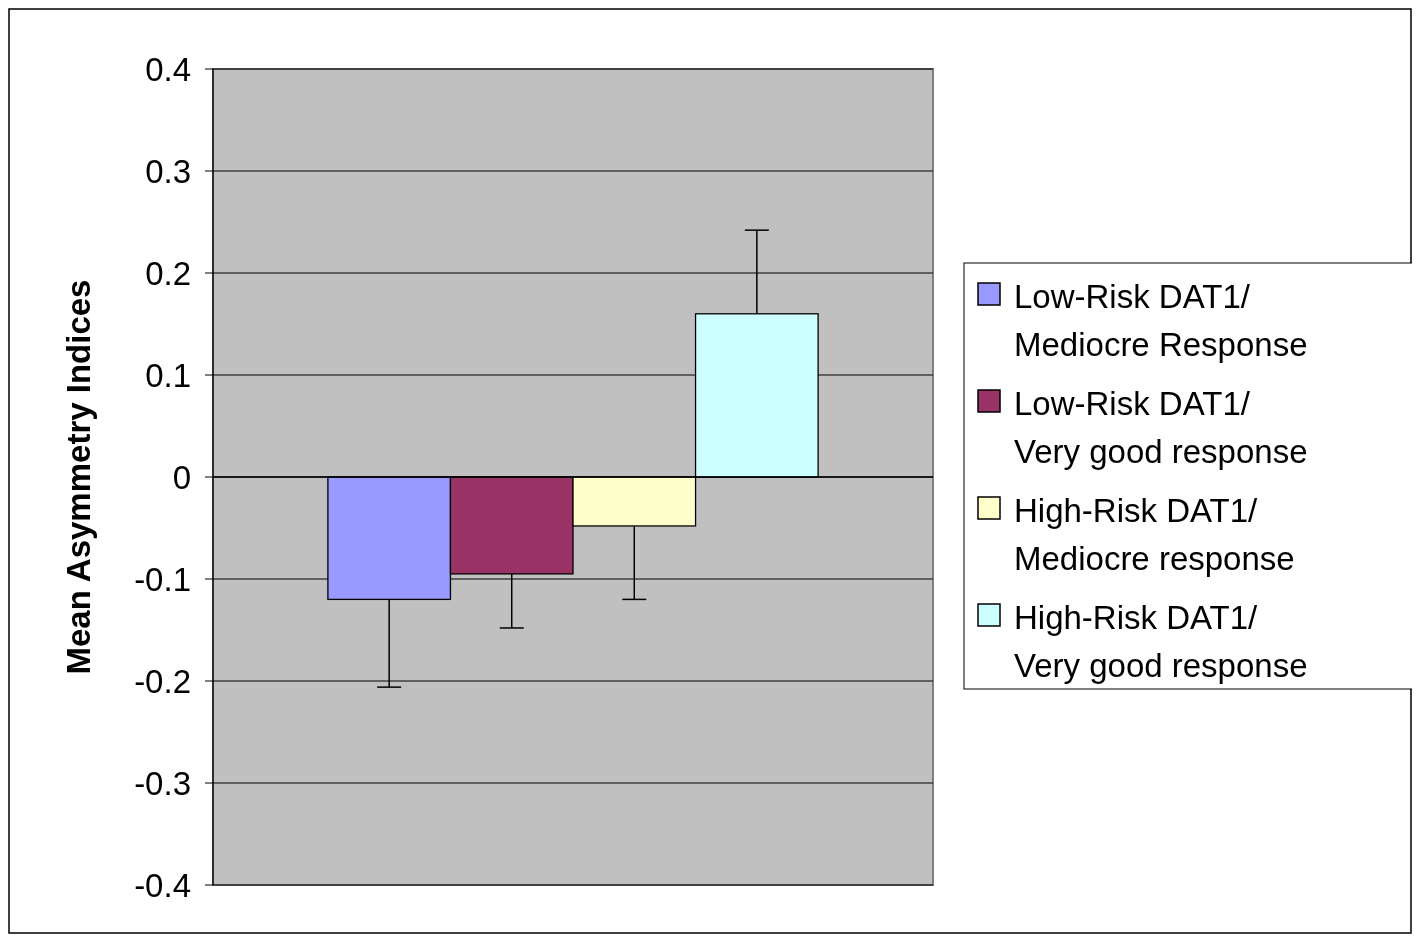 The width and height of the screenshot is (1420, 942). What do you see at coordinates (1154, 534) in the screenshot?
I see `legend-label: High-Risk DAT1/ Mediocre response` at bounding box center [1154, 534].